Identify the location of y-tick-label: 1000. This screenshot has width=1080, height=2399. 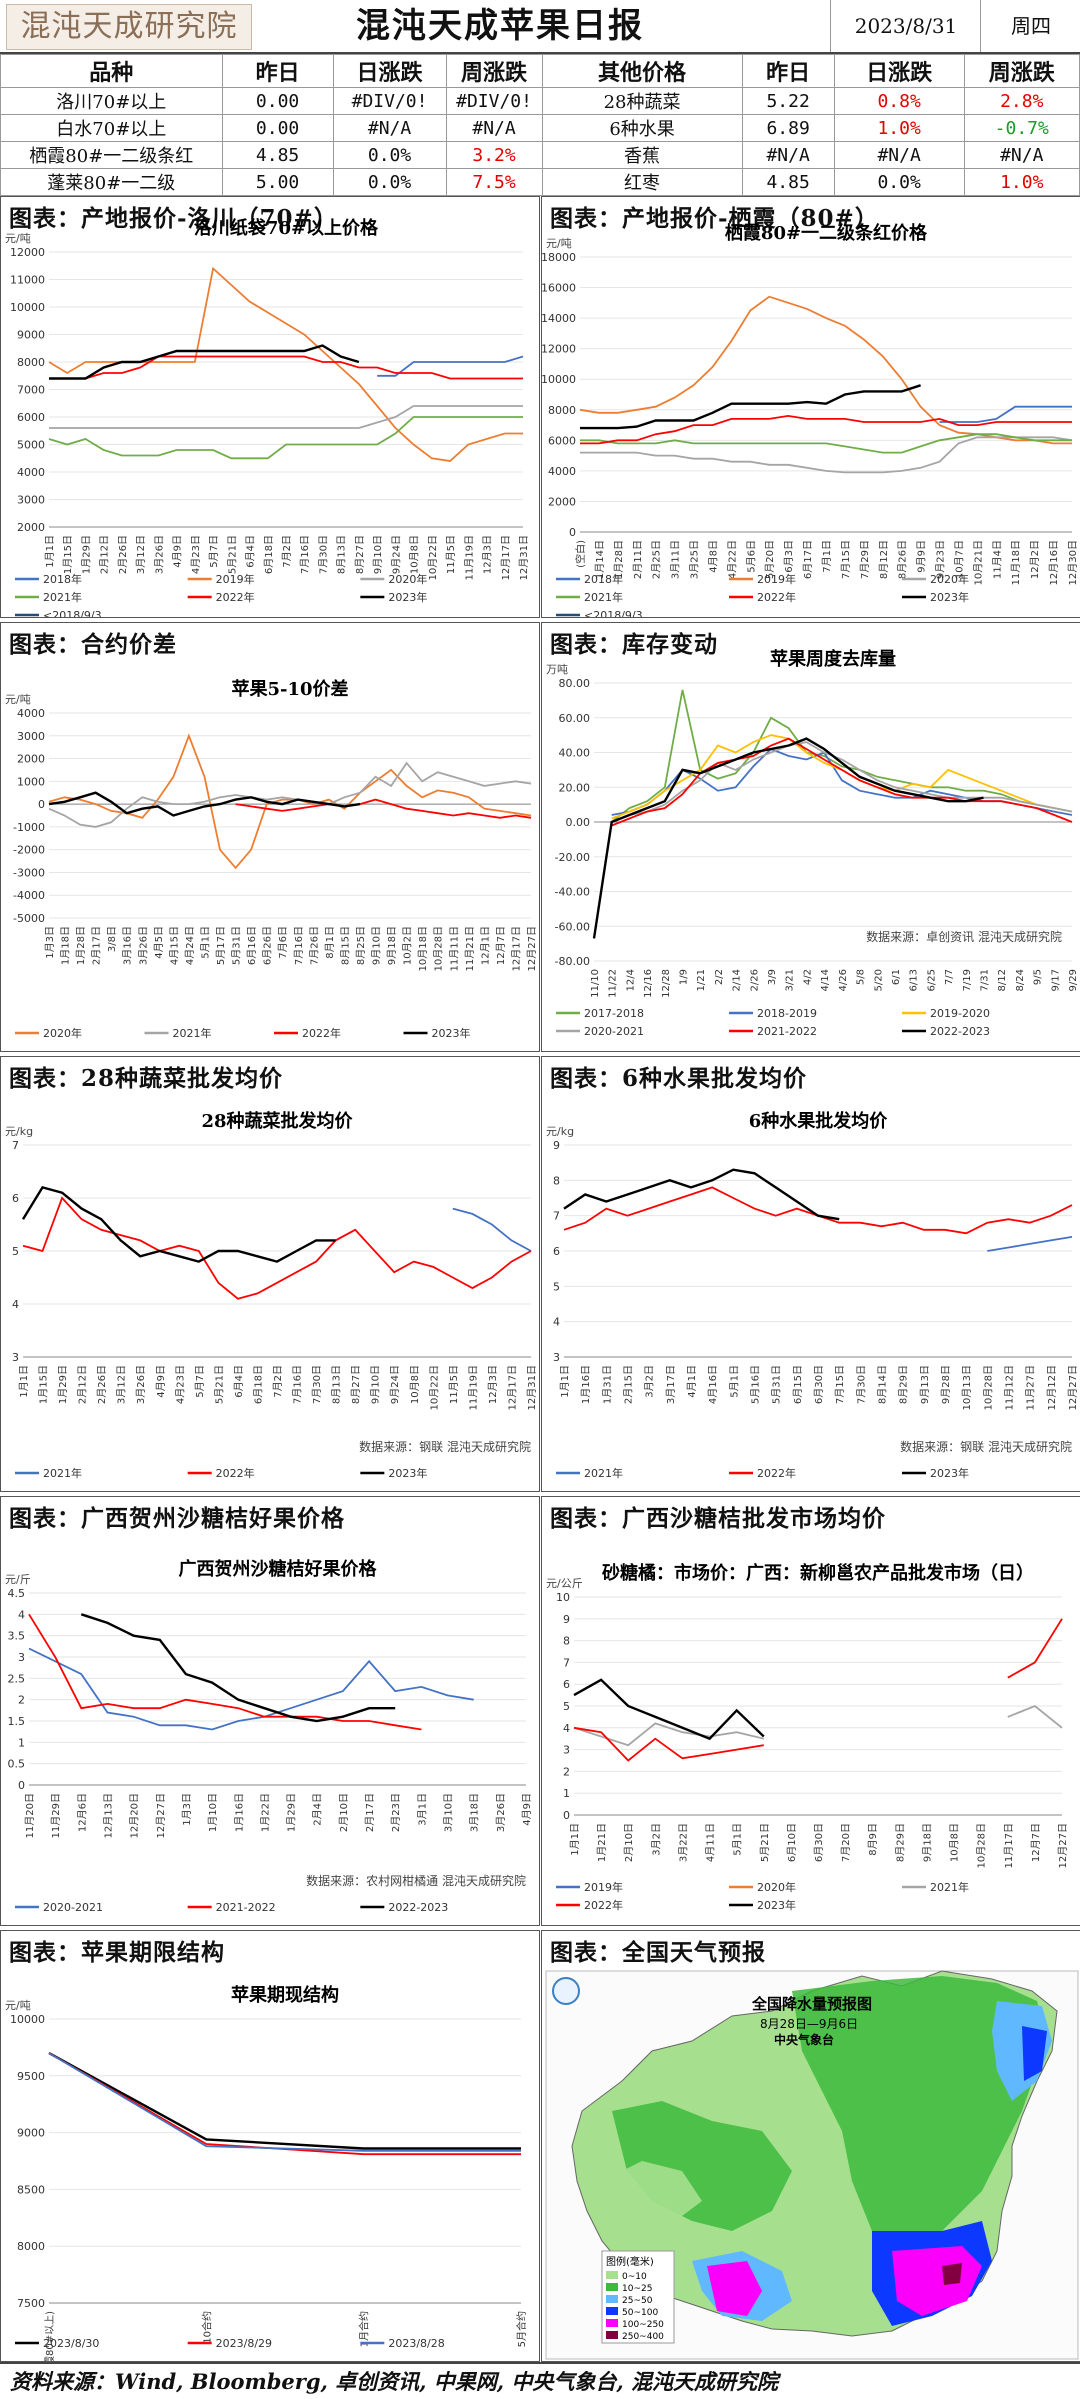
(31, 781).